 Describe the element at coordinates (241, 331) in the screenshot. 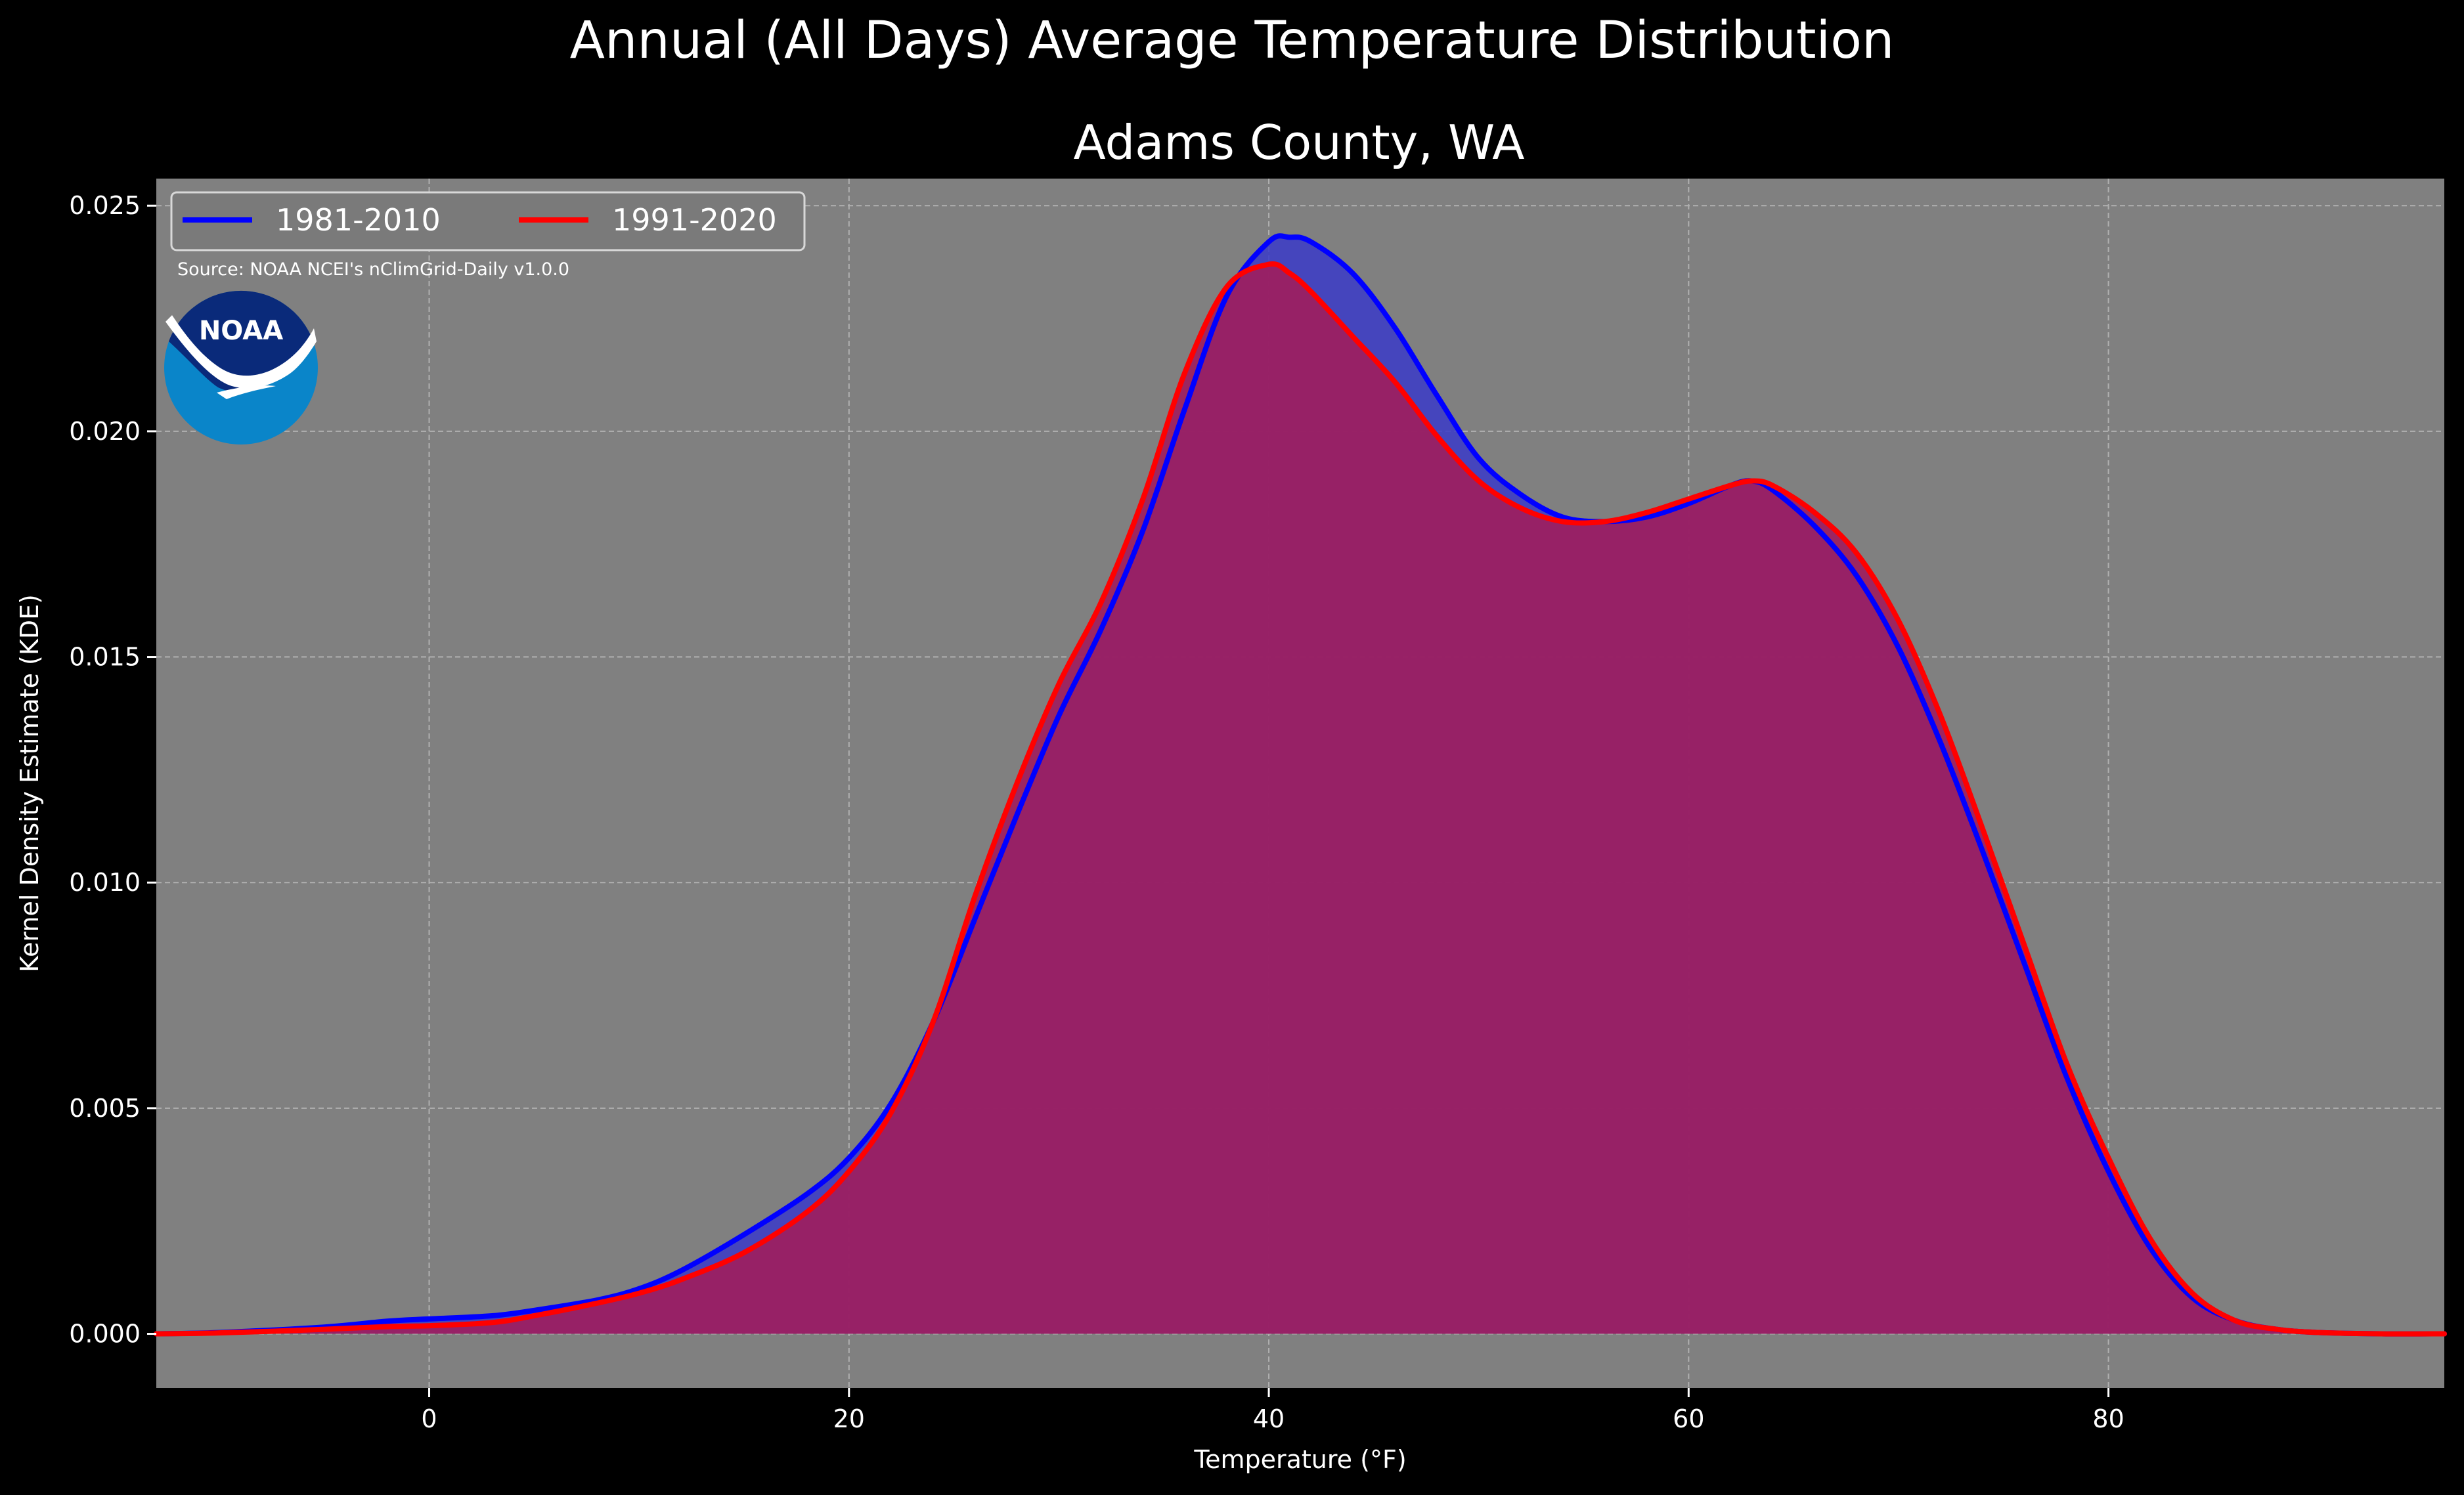

I see `noaa-logo-text: NOAA` at that location.